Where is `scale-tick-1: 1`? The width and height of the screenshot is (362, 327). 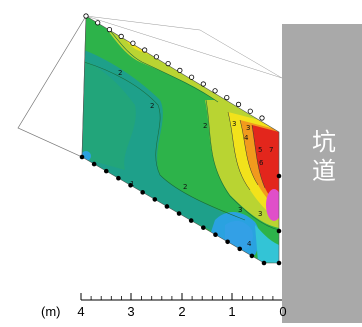 scale-tick-1: 1 is located at coordinates (232, 311).